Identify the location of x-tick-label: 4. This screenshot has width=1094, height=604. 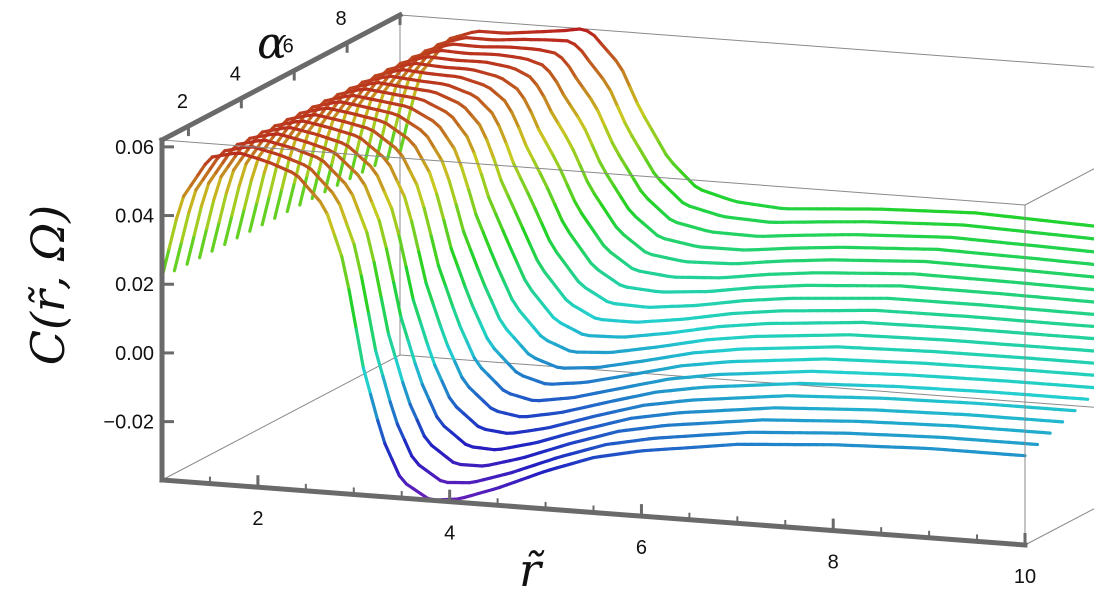
(449, 534).